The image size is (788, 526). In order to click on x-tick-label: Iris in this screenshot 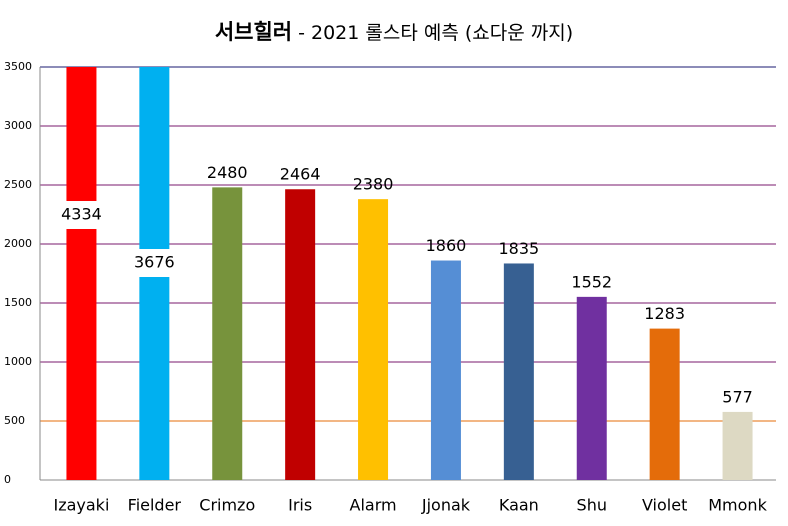, I will do `click(300, 505)`.